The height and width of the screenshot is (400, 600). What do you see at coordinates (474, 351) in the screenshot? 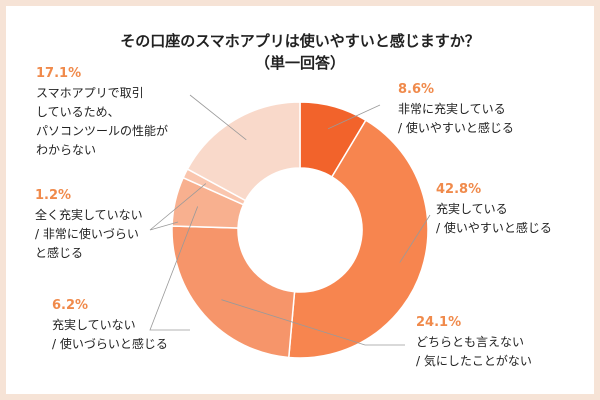
I see `slice-name: どちらとも言えない / 気にしたことがない` at bounding box center [474, 351].